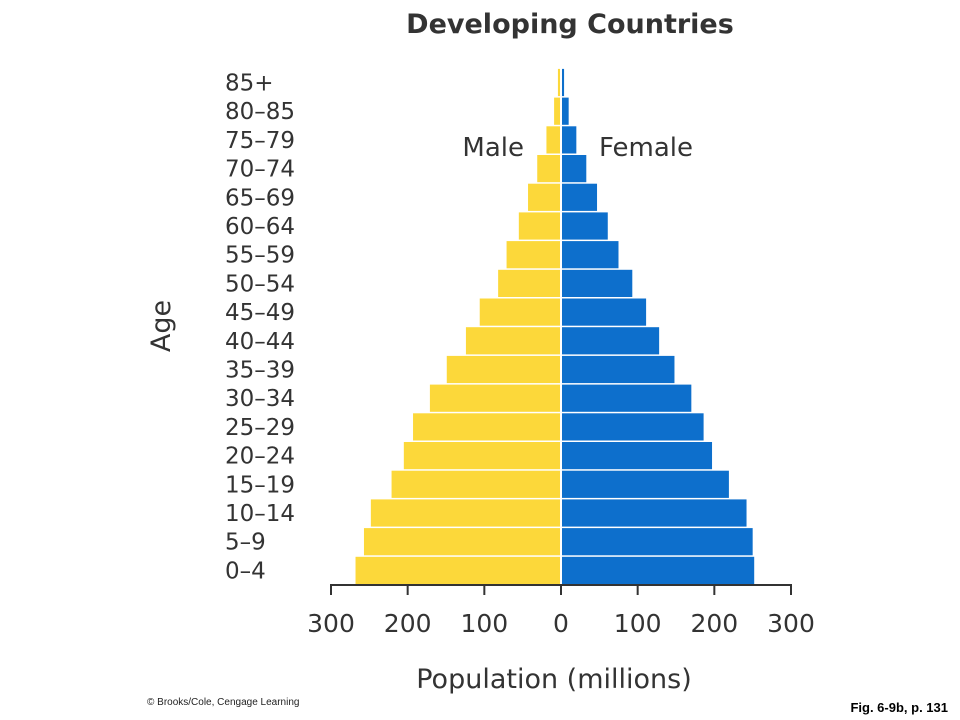 This screenshot has height=720, width=960. Describe the element at coordinates (260, 198) in the screenshot. I see `age-label-13: 65–69` at that location.